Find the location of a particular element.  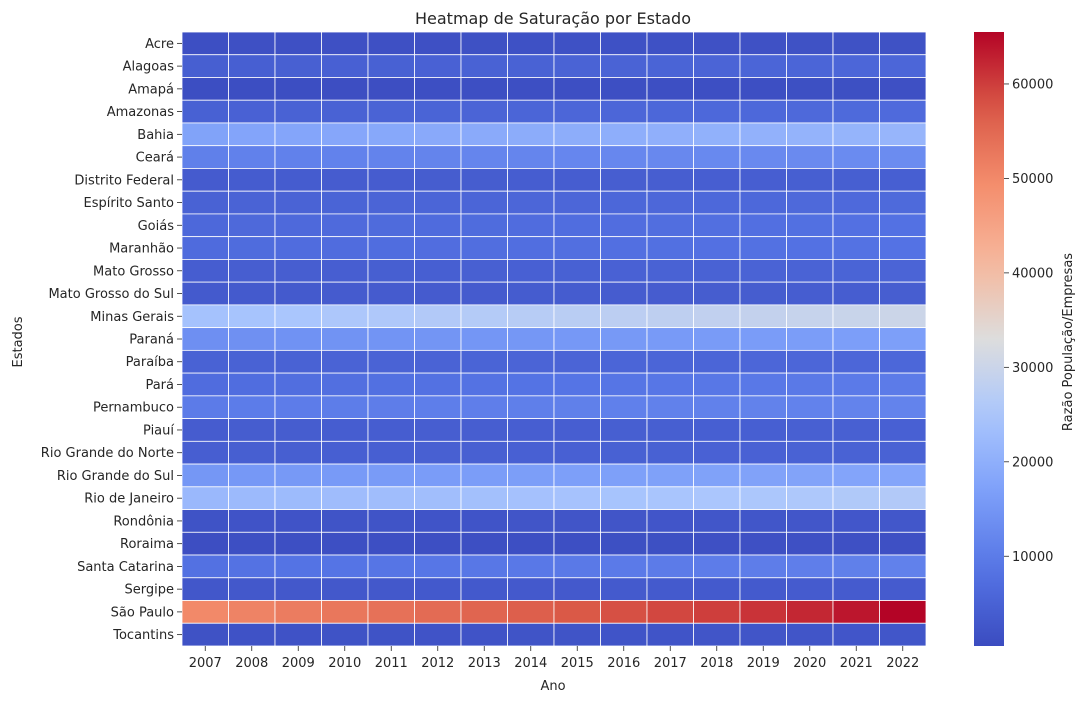

y-tick-label: Paraná is located at coordinates (151, 340).